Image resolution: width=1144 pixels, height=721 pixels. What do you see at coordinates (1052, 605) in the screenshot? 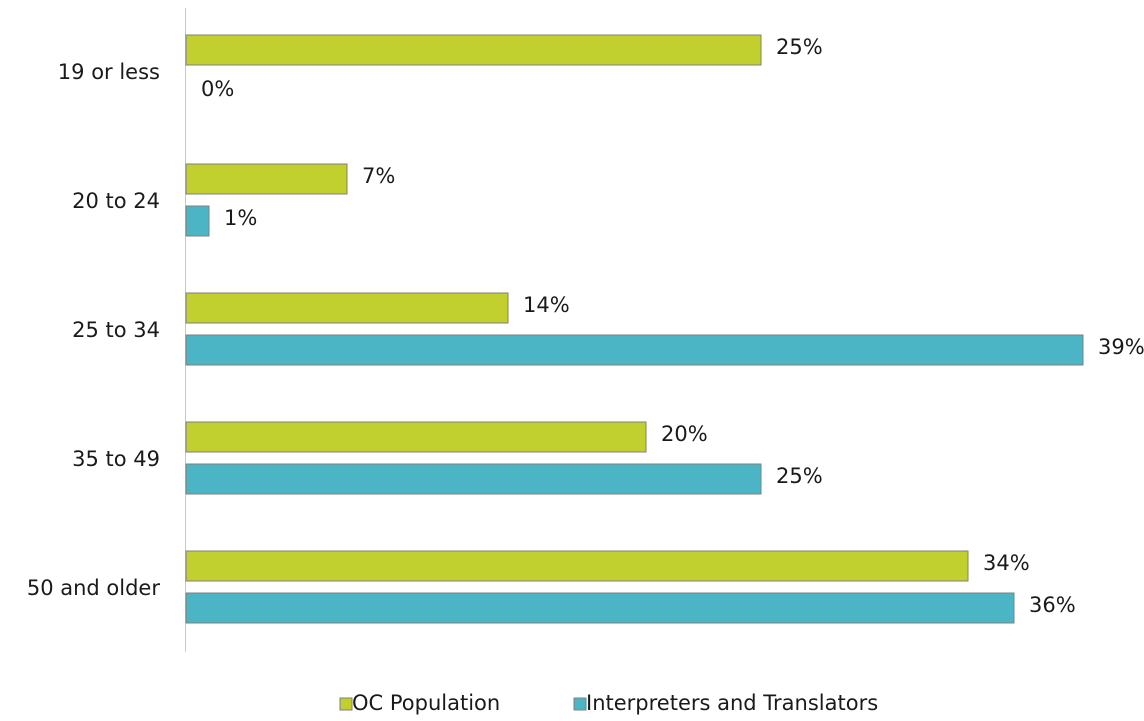
I see `data-label: 36%` at bounding box center [1052, 605].